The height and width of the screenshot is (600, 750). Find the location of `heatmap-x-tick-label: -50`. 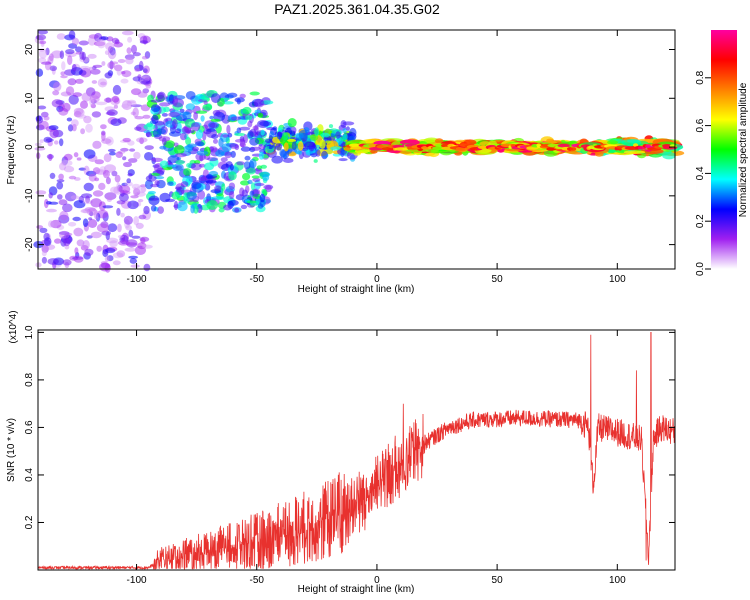

heatmap-x-tick-label: -50 is located at coordinates (257, 279).